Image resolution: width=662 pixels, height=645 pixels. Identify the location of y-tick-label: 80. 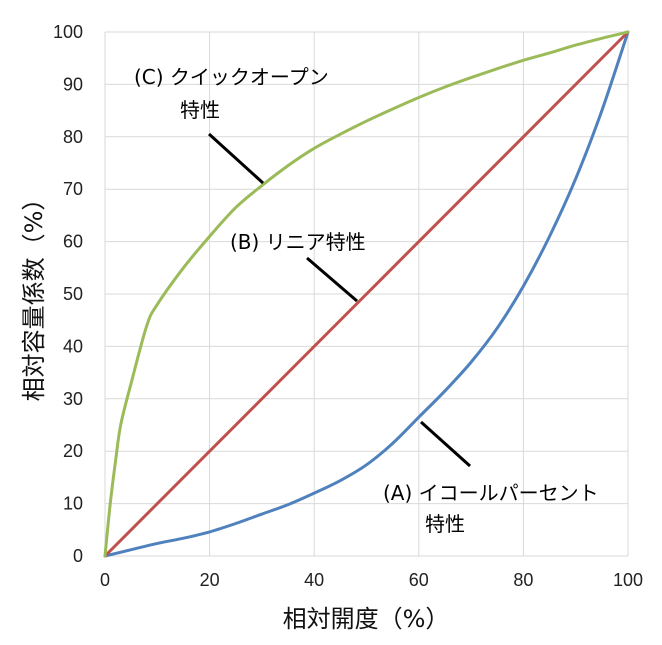
(73, 137).